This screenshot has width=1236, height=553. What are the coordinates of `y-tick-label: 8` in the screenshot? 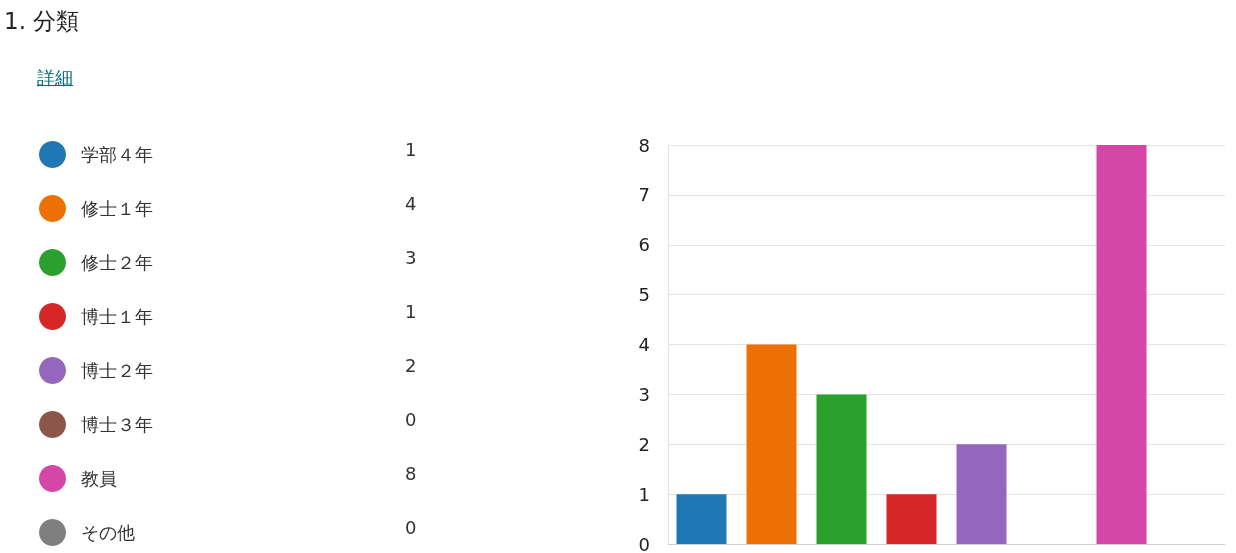 It's located at (644, 145).